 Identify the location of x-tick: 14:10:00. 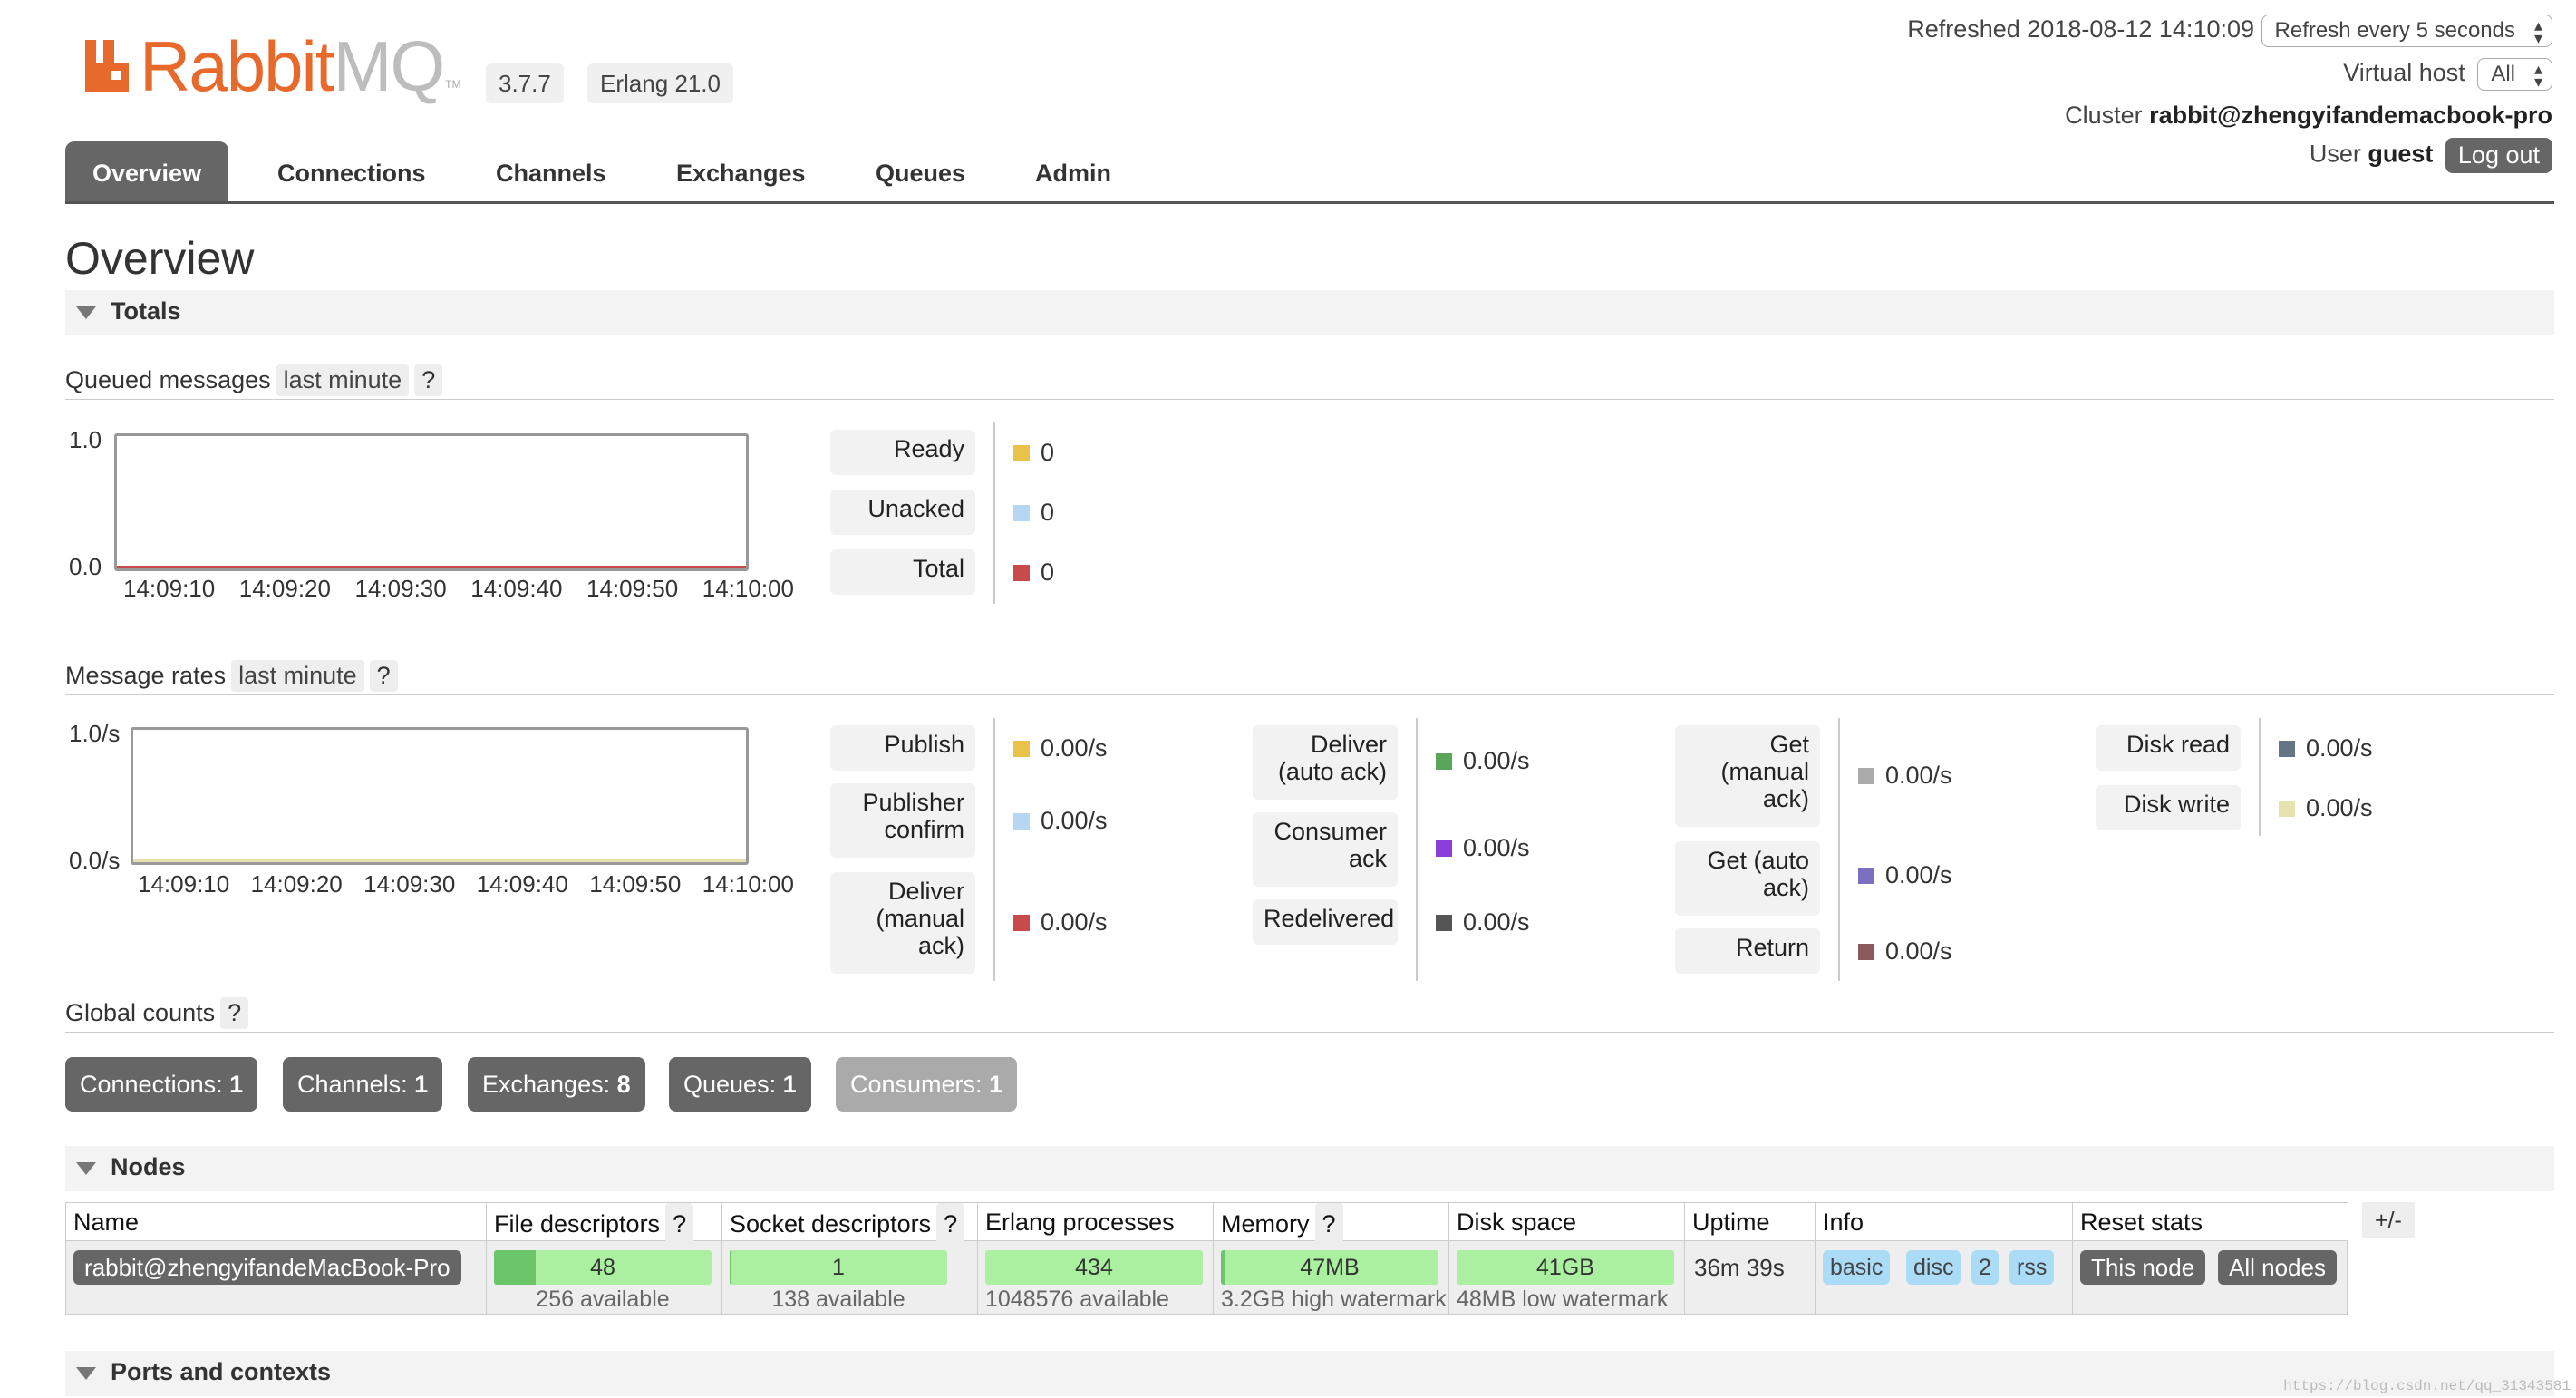
(748, 588).